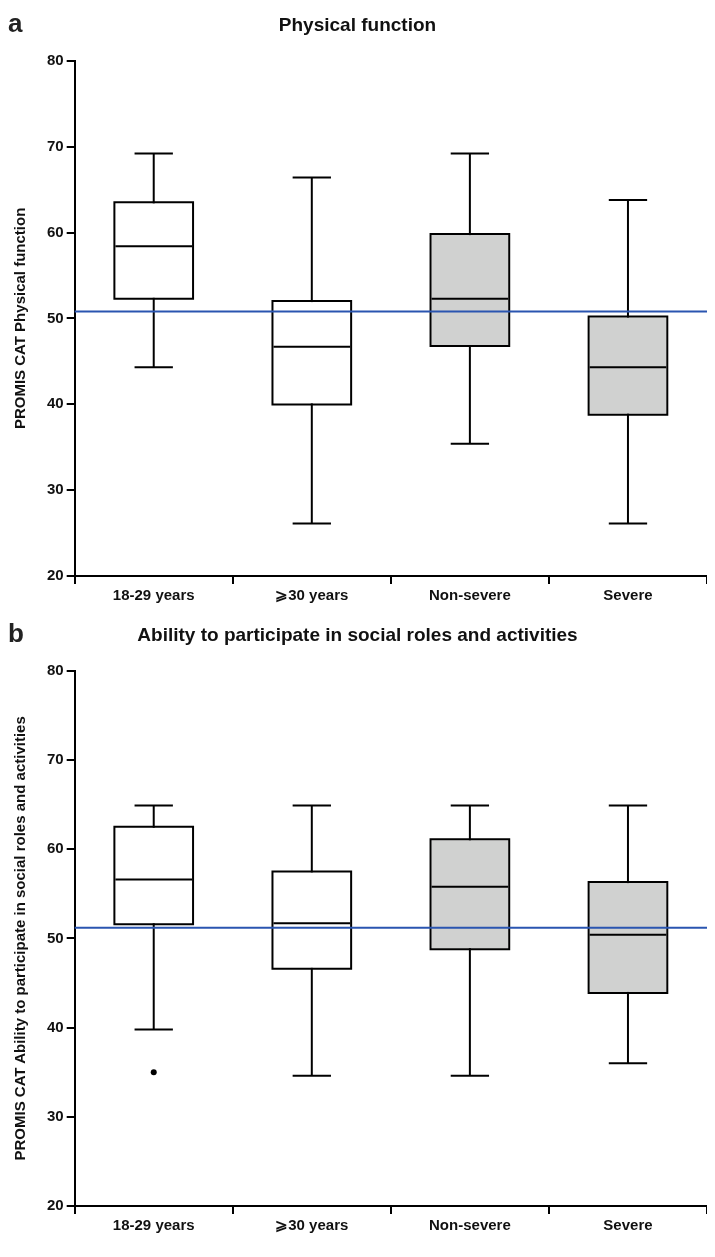  What do you see at coordinates (357, 24) in the screenshot?
I see `chart-title: Physical function` at bounding box center [357, 24].